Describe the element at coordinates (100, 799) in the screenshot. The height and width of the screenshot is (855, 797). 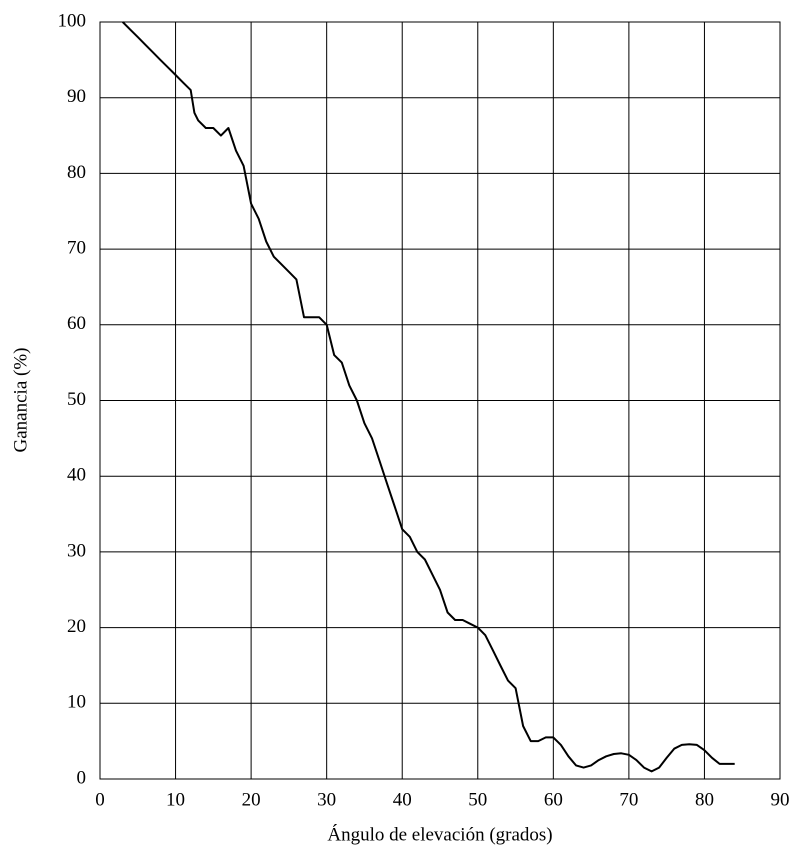
I see `x-tick-label: 0` at that location.